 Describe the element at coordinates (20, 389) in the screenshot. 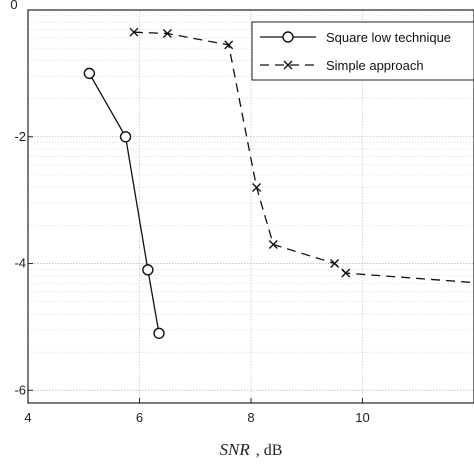

I see `y-tick-label: -6` at that location.